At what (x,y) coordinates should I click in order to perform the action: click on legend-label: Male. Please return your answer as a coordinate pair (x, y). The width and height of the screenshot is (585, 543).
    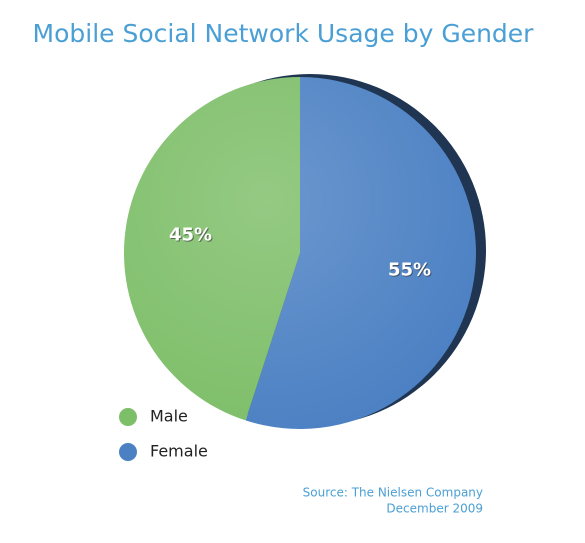
    Looking at the image, I should click on (169, 416).